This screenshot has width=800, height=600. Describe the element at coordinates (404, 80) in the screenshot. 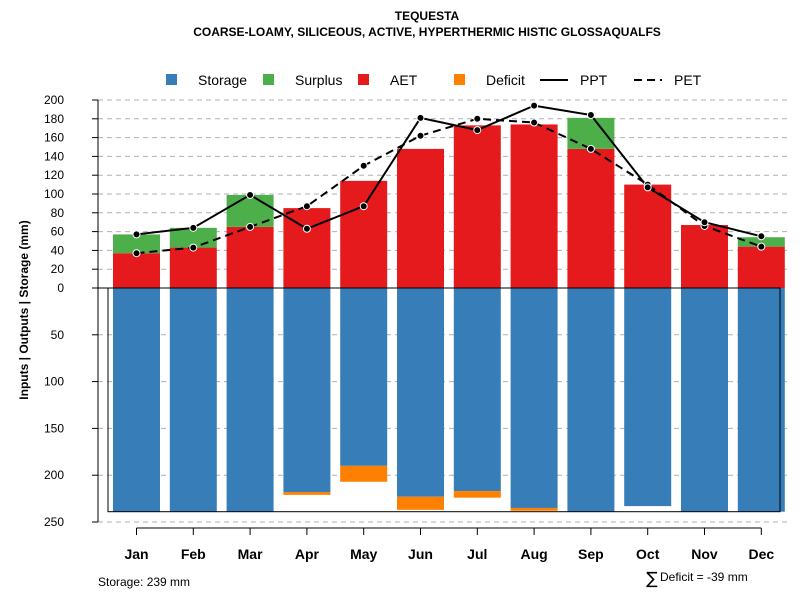

I see `legend-label: AET` at that location.